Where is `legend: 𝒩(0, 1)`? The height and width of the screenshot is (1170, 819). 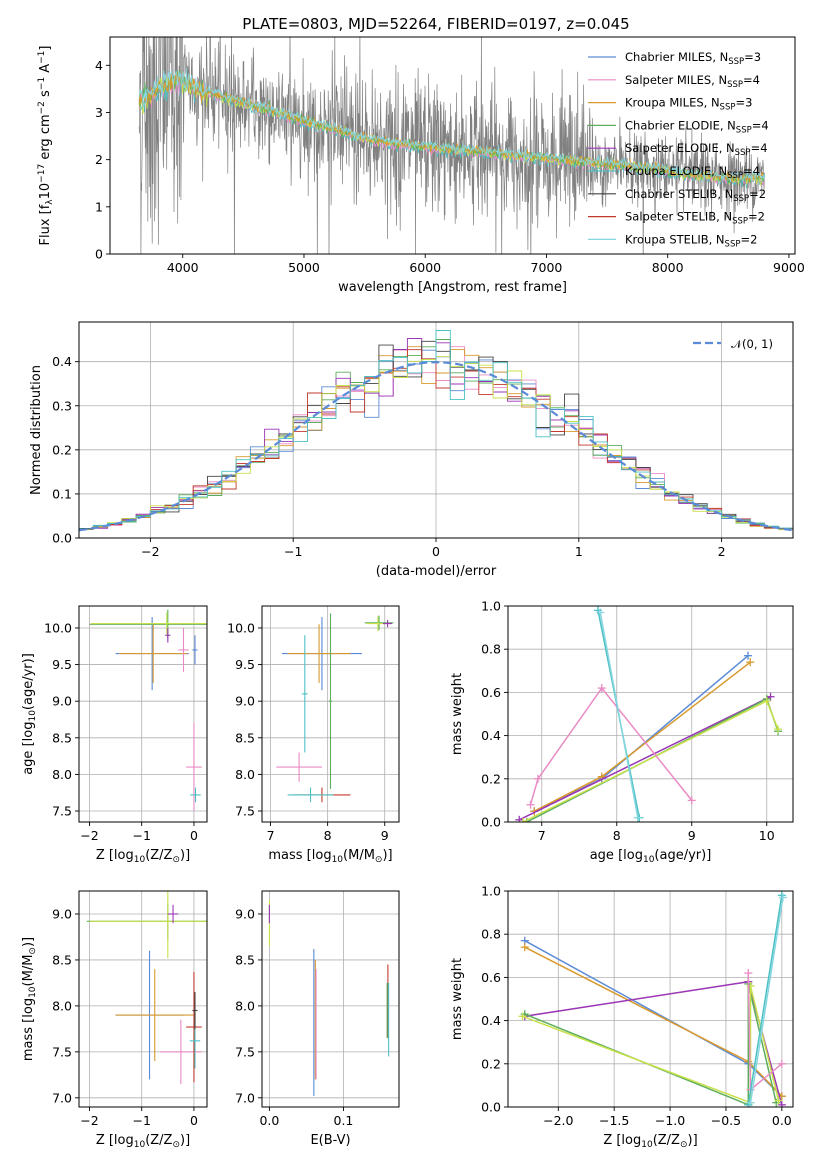 legend: 𝒩(0, 1) is located at coordinates (733, 344).